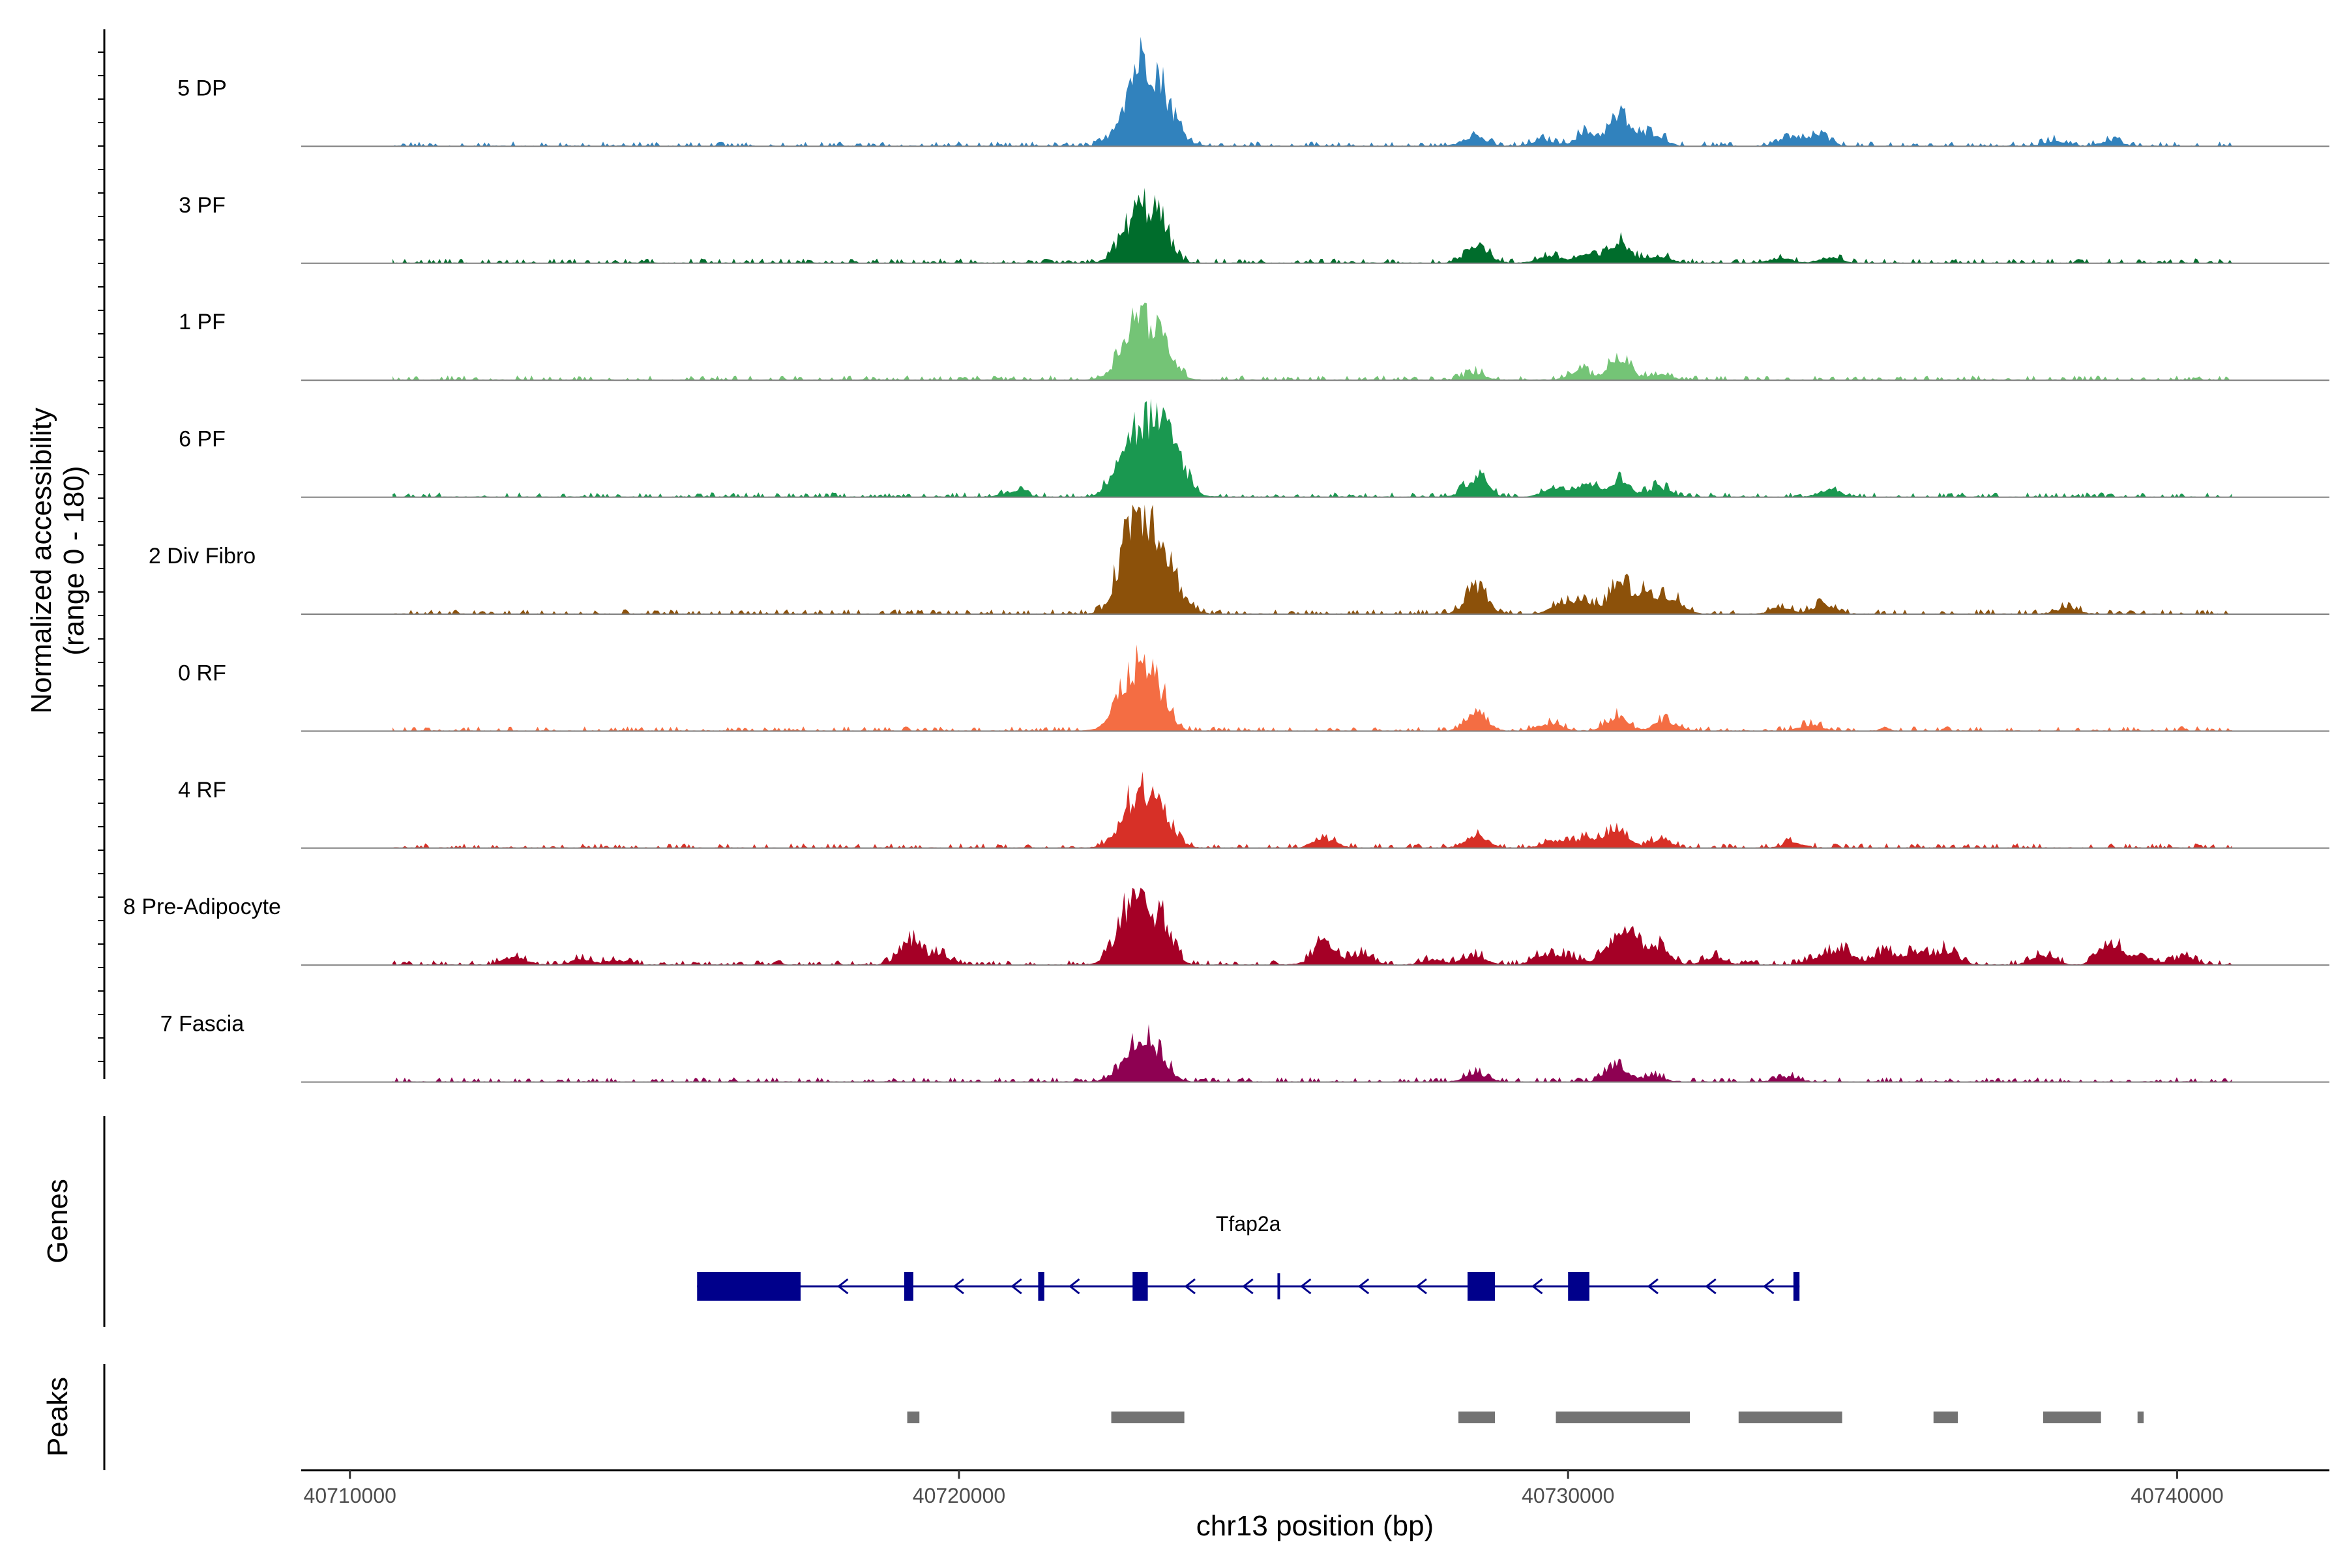 The height and width of the screenshot is (1568, 2347). What do you see at coordinates (202, 556) in the screenshot?
I see `track-label: 2 Div Fibro` at bounding box center [202, 556].